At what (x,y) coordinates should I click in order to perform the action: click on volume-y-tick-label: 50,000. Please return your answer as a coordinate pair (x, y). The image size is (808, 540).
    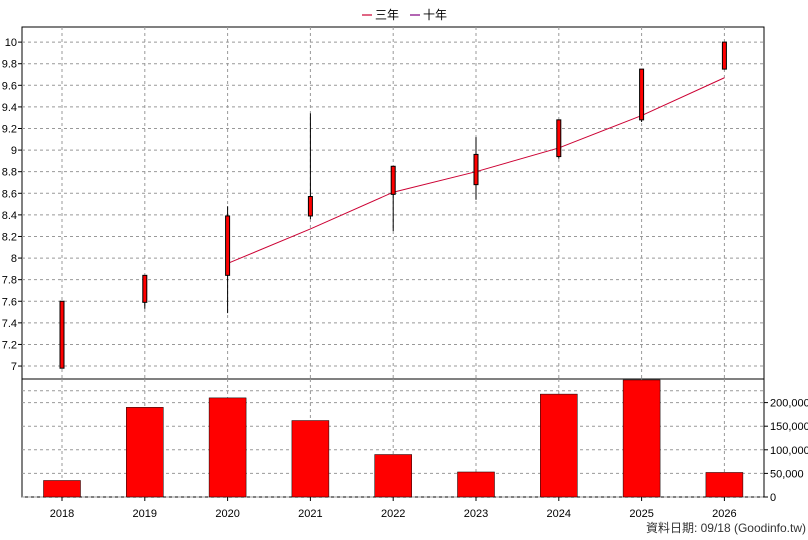
    Looking at the image, I should click on (787, 474).